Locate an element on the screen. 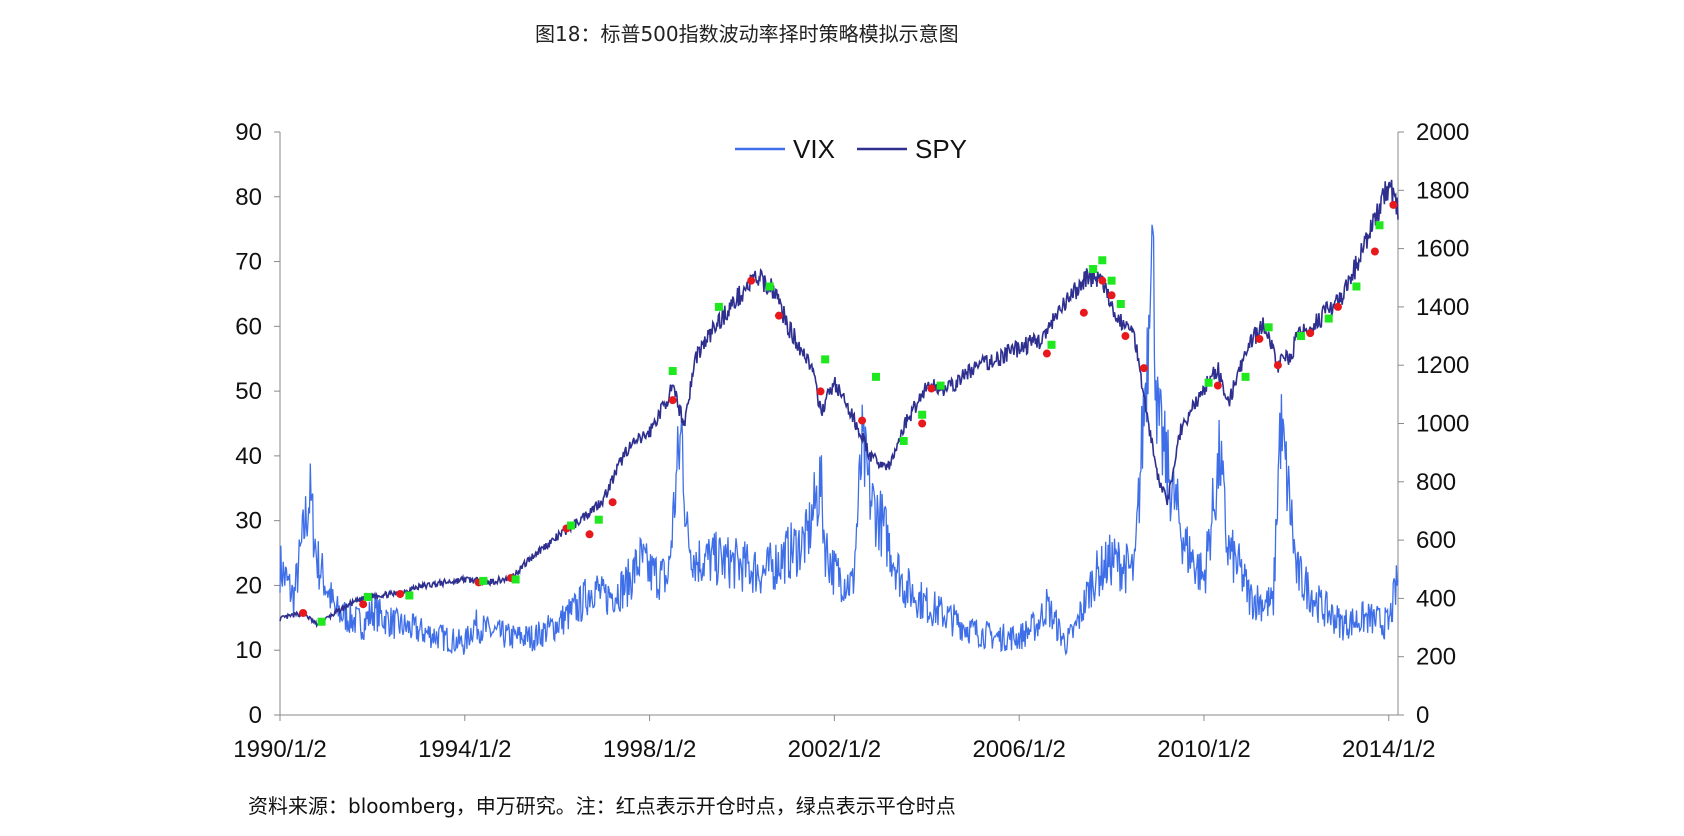  x-tick-label: 2010/1/2 is located at coordinates (1203, 749).